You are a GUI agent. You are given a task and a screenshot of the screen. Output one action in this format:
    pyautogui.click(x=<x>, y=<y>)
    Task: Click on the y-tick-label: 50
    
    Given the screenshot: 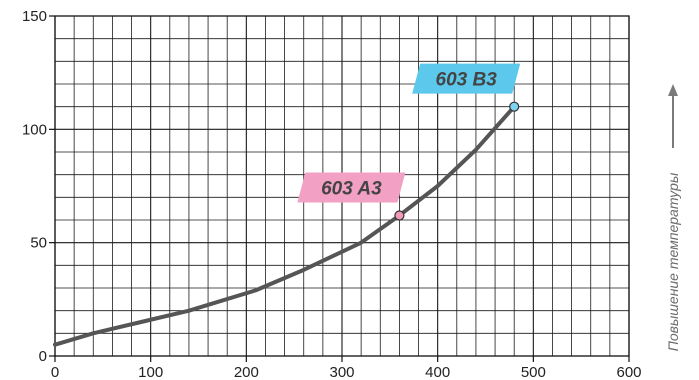 What is the action you would take?
    pyautogui.click(x=38, y=243)
    